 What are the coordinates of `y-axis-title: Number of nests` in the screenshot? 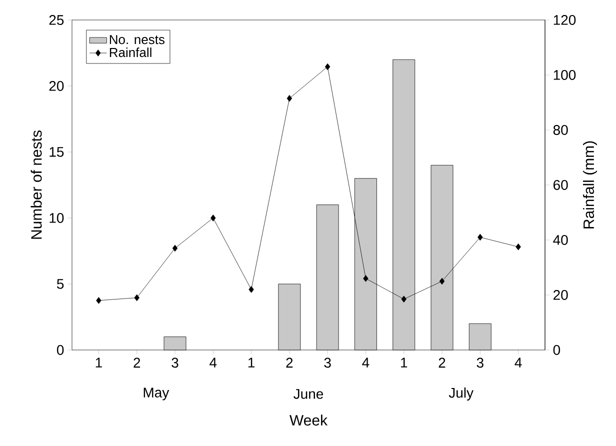 It's located at (36, 184).